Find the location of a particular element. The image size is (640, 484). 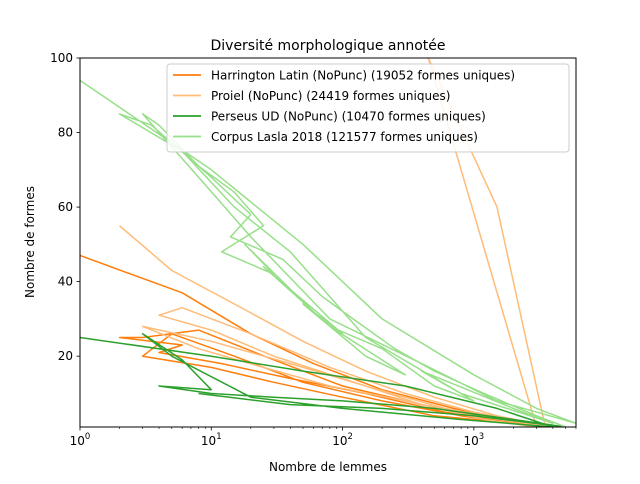

x-tick-exponent: 3 is located at coordinates (481, 437).